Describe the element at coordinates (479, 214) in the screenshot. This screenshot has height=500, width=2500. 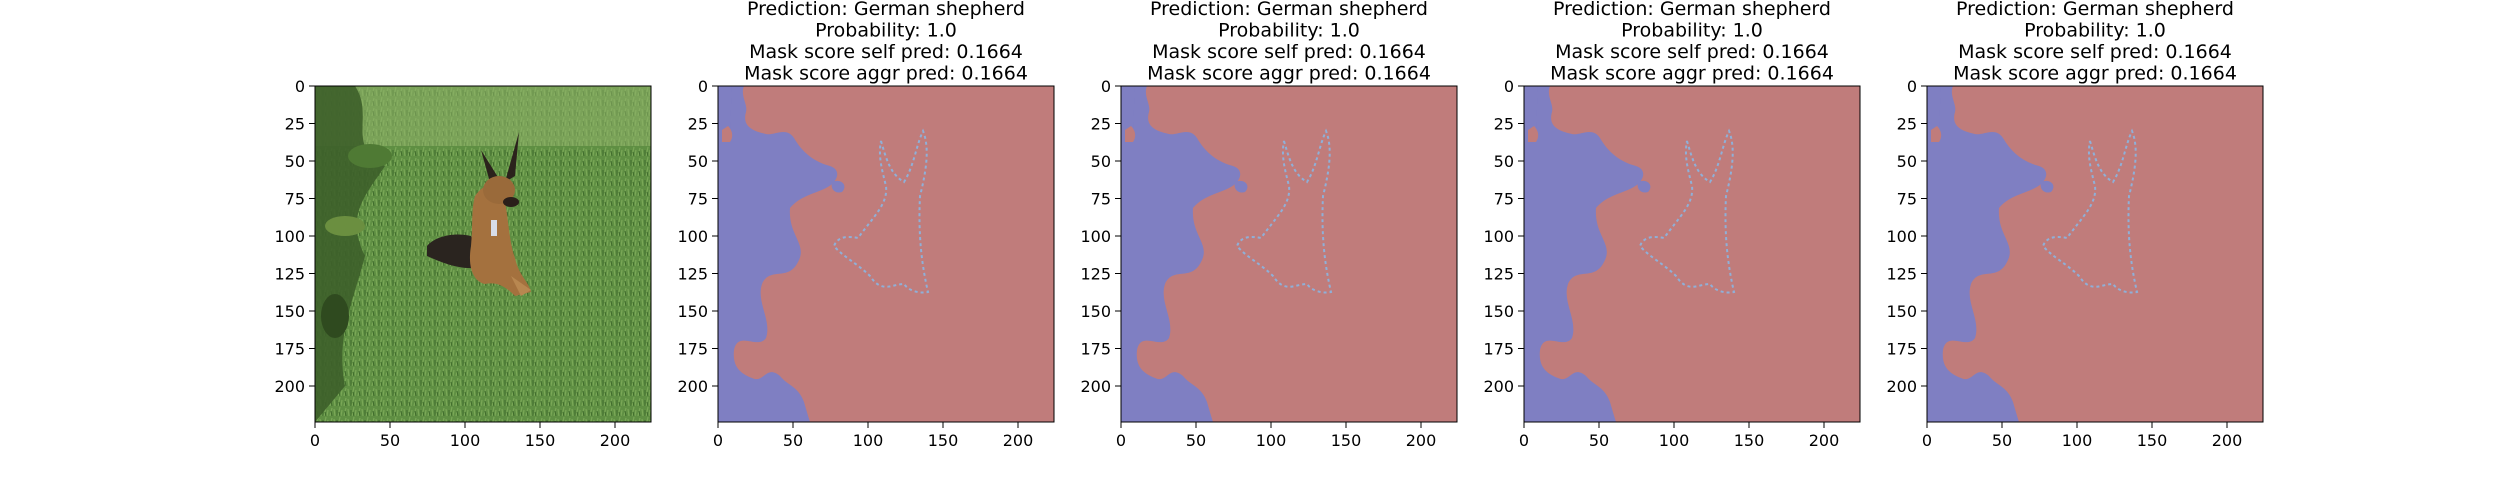
I see `dog-figure` at that location.